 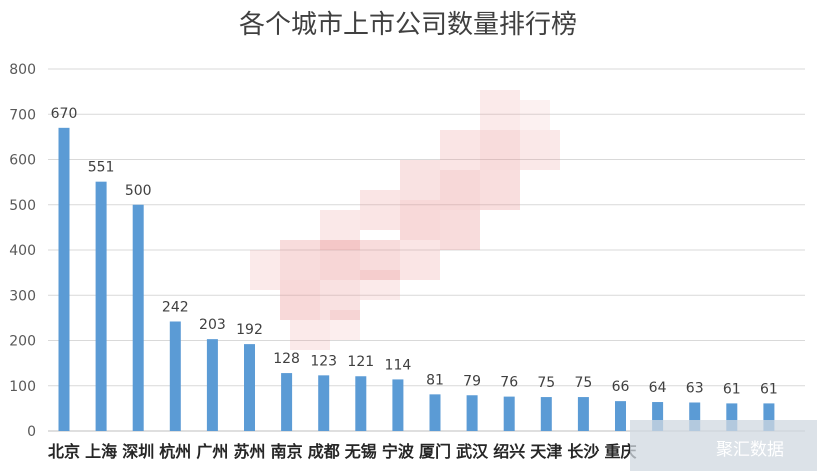 What do you see at coordinates (22, 296) in the screenshot?
I see `y-tick-label: 300` at bounding box center [22, 296].